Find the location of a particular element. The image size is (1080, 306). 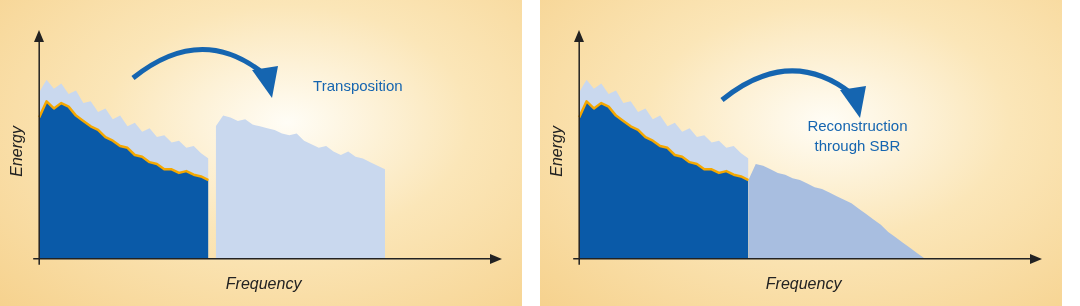

annotation: Transposition is located at coordinates (358, 86).